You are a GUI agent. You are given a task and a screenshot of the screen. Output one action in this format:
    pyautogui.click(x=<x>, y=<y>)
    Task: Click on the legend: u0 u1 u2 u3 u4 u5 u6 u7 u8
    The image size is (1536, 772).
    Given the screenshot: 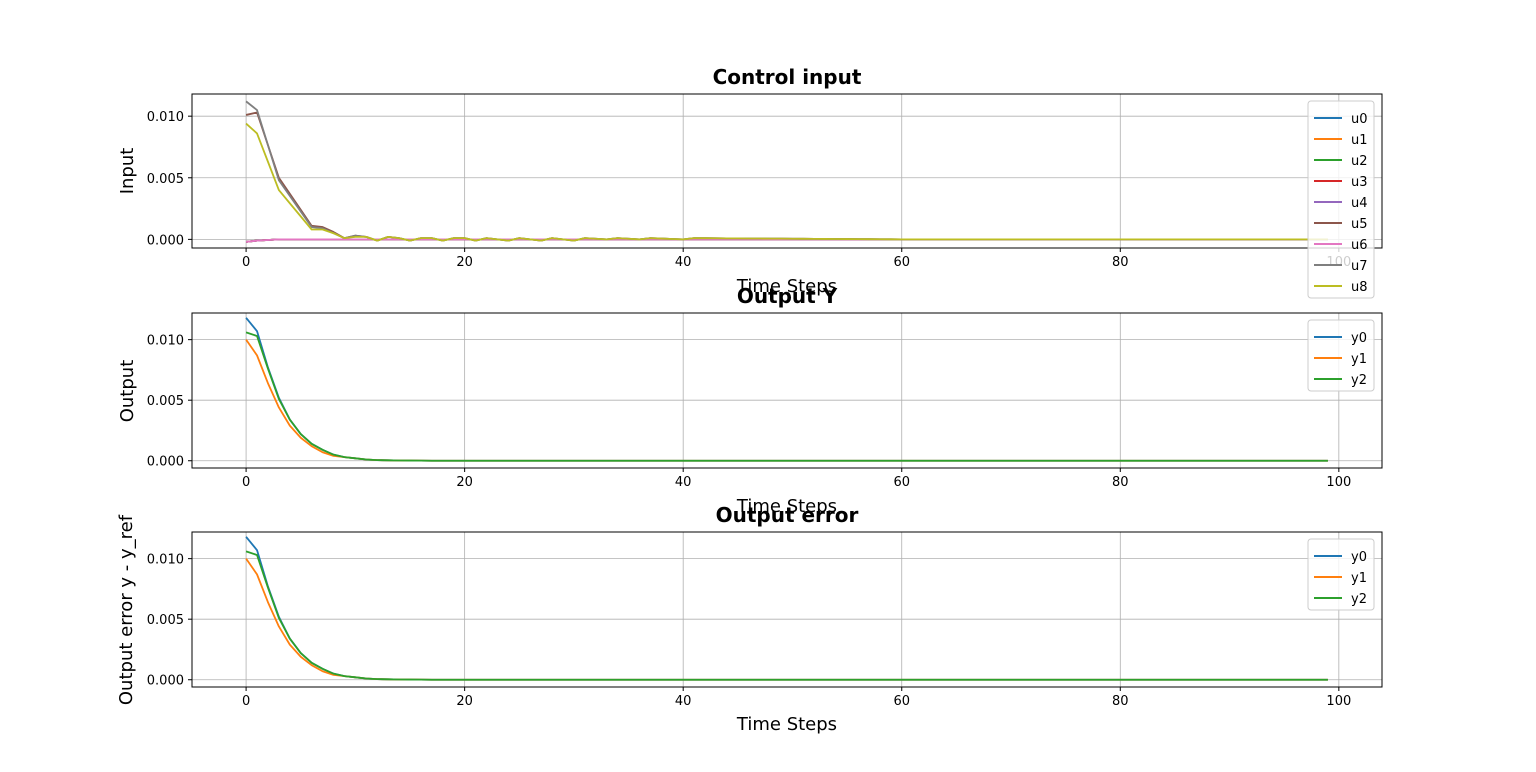 What is the action you would take?
    pyautogui.click(x=1341, y=199)
    